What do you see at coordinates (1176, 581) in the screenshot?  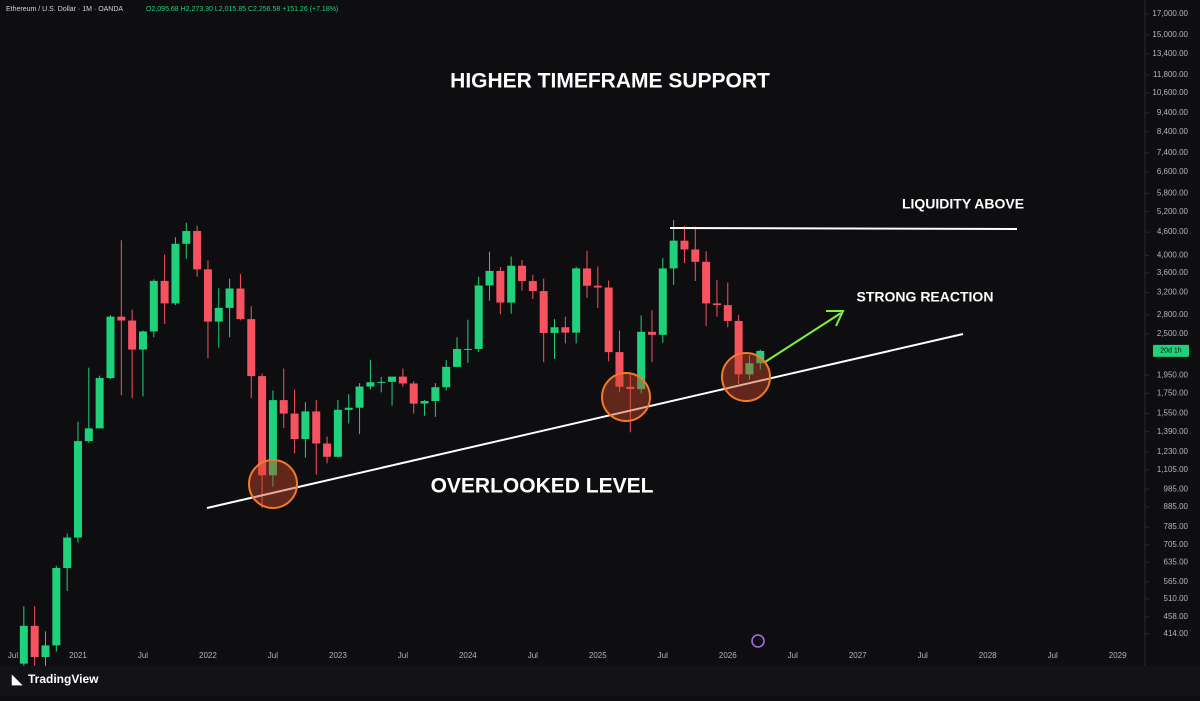 I see `y-tick-label: 565.00` at bounding box center [1176, 581].